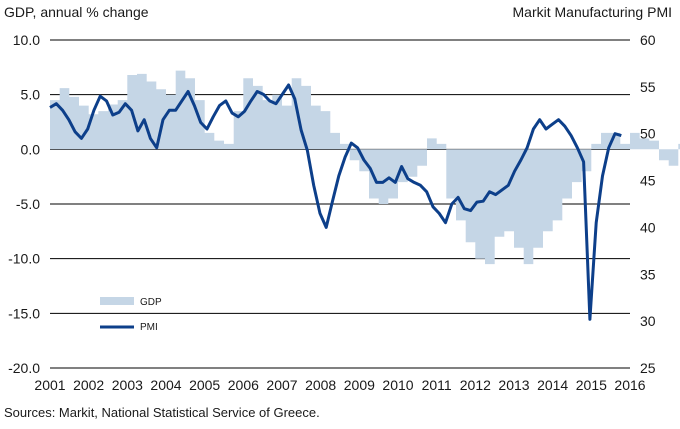  I want to click on left-axis-title: GDP, annual % change, so click(76, 12).